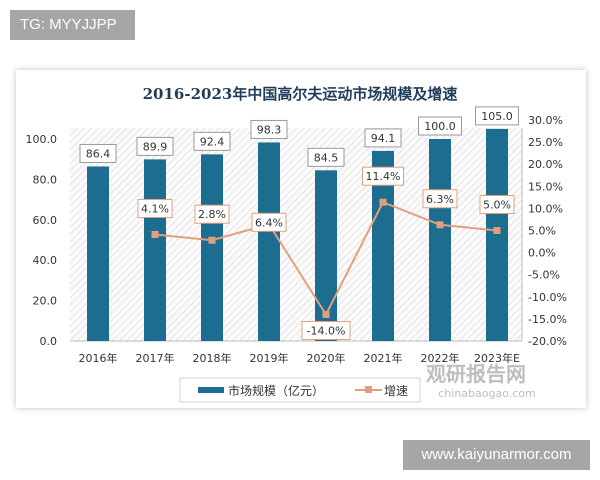 This screenshot has width=600, height=480. What do you see at coordinates (49, 341) in the screenshot?
I see `y-left-tick: 0.0` at bounding box center [49, 341].